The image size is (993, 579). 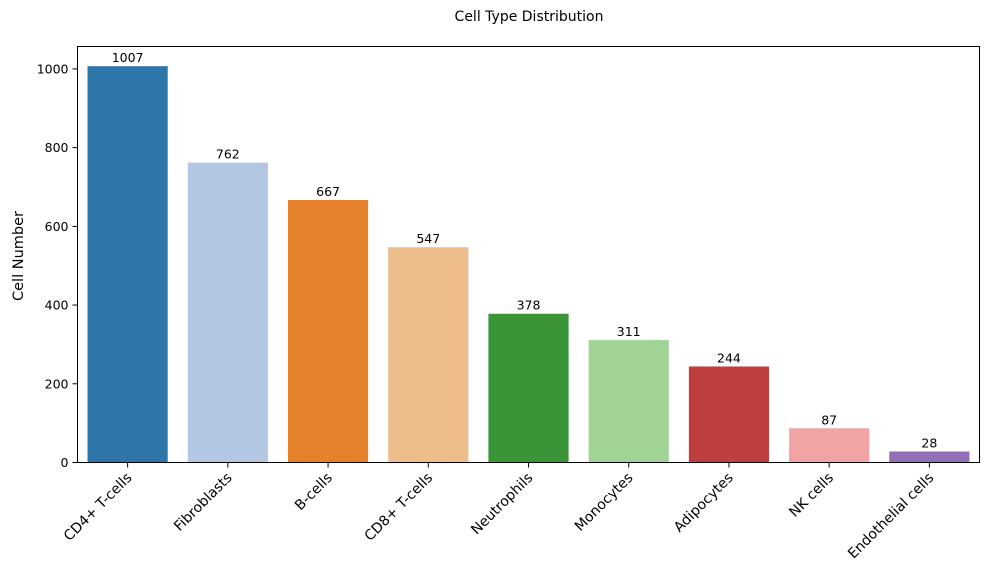 I want to click on y-axis-label: Cell Number, so click(x=19, y=256).